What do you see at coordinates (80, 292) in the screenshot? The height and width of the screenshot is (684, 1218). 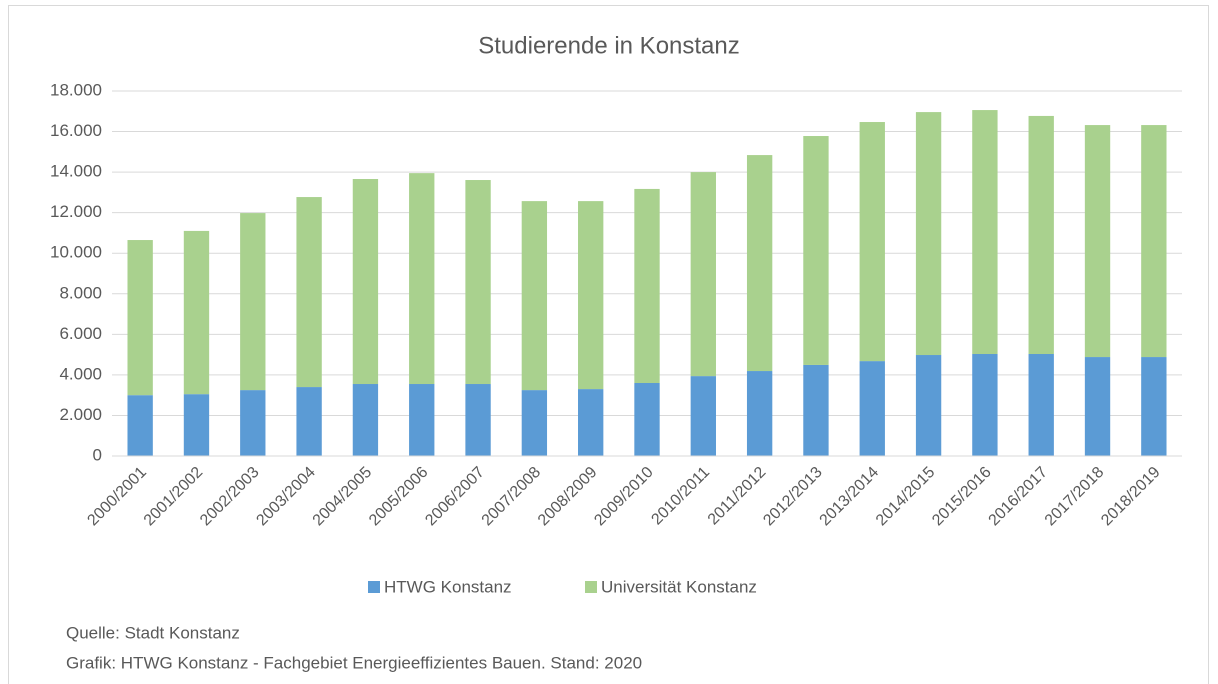 I see `y-tick-label: 8.000` at bounding box center [80, 292].